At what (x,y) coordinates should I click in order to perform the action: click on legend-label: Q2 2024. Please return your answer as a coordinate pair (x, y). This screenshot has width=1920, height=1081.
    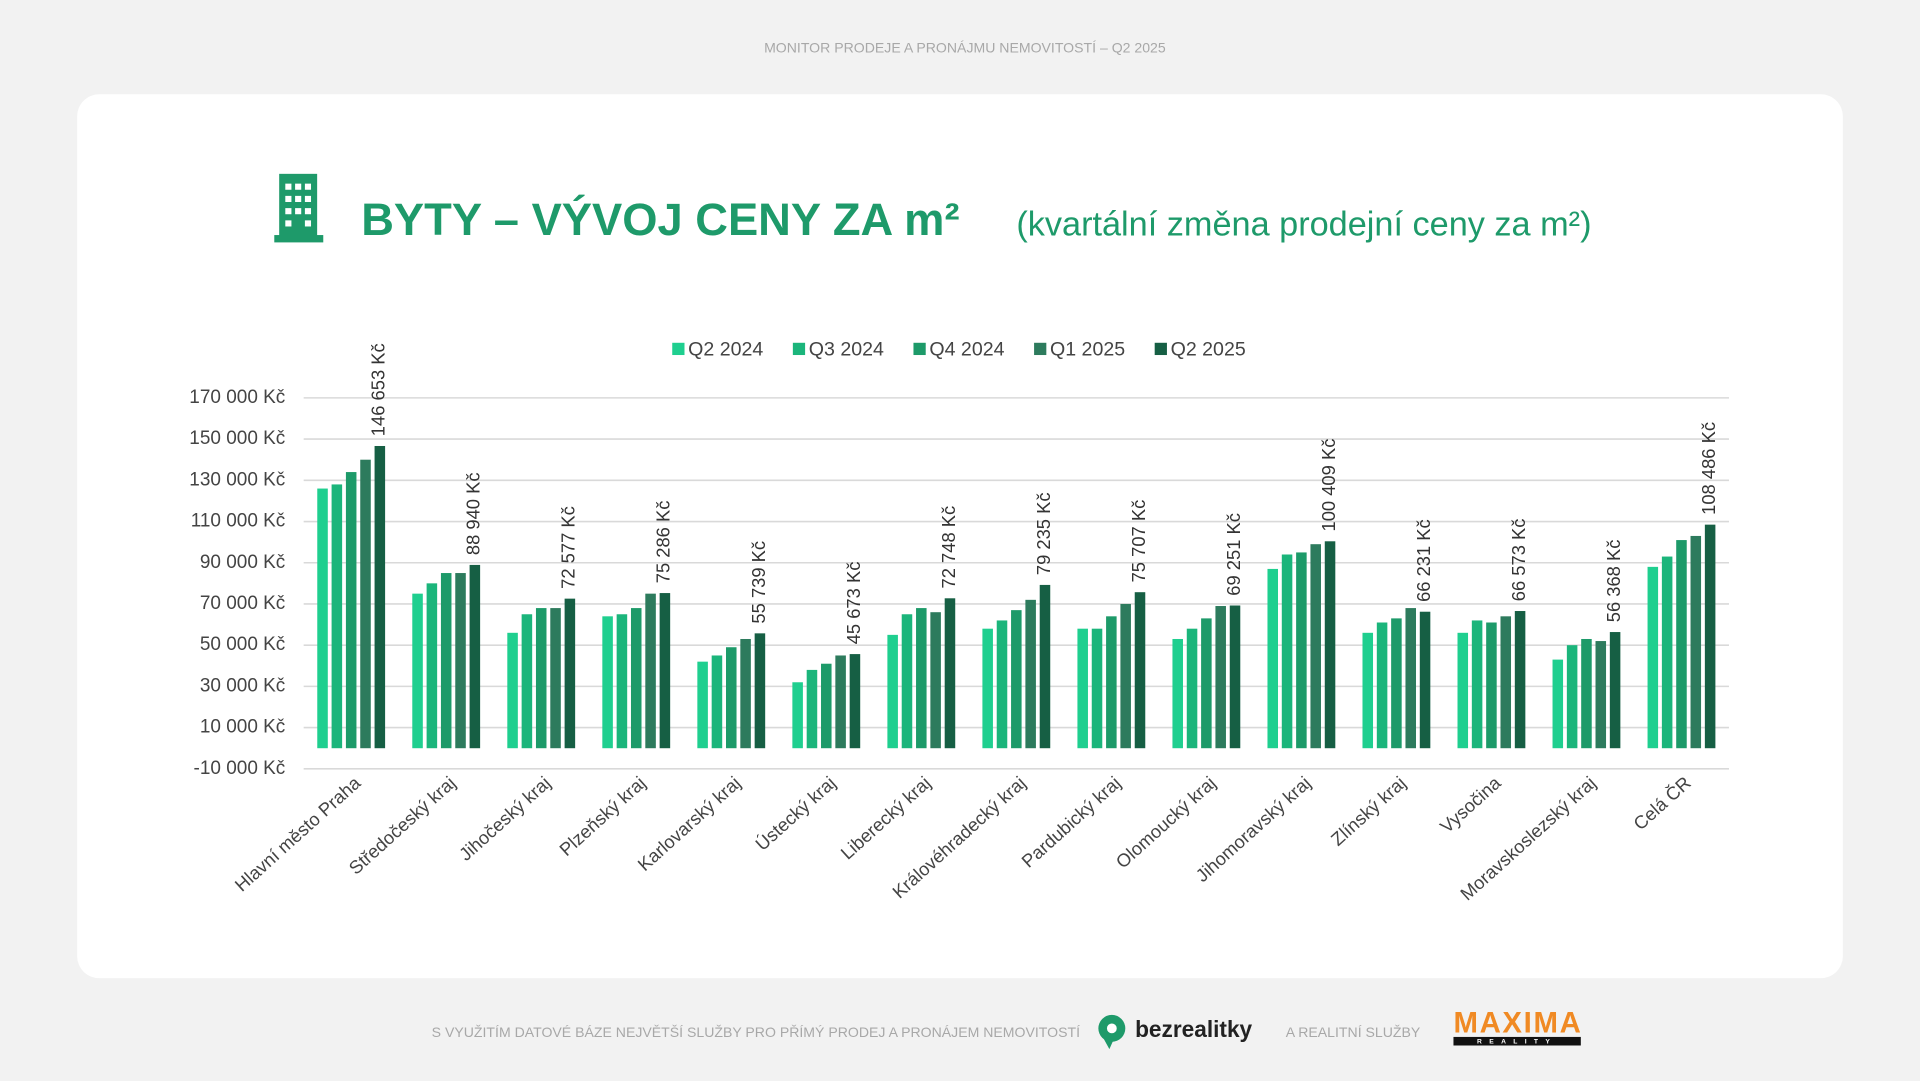
    Looking at the image, I should click on (725, 349).